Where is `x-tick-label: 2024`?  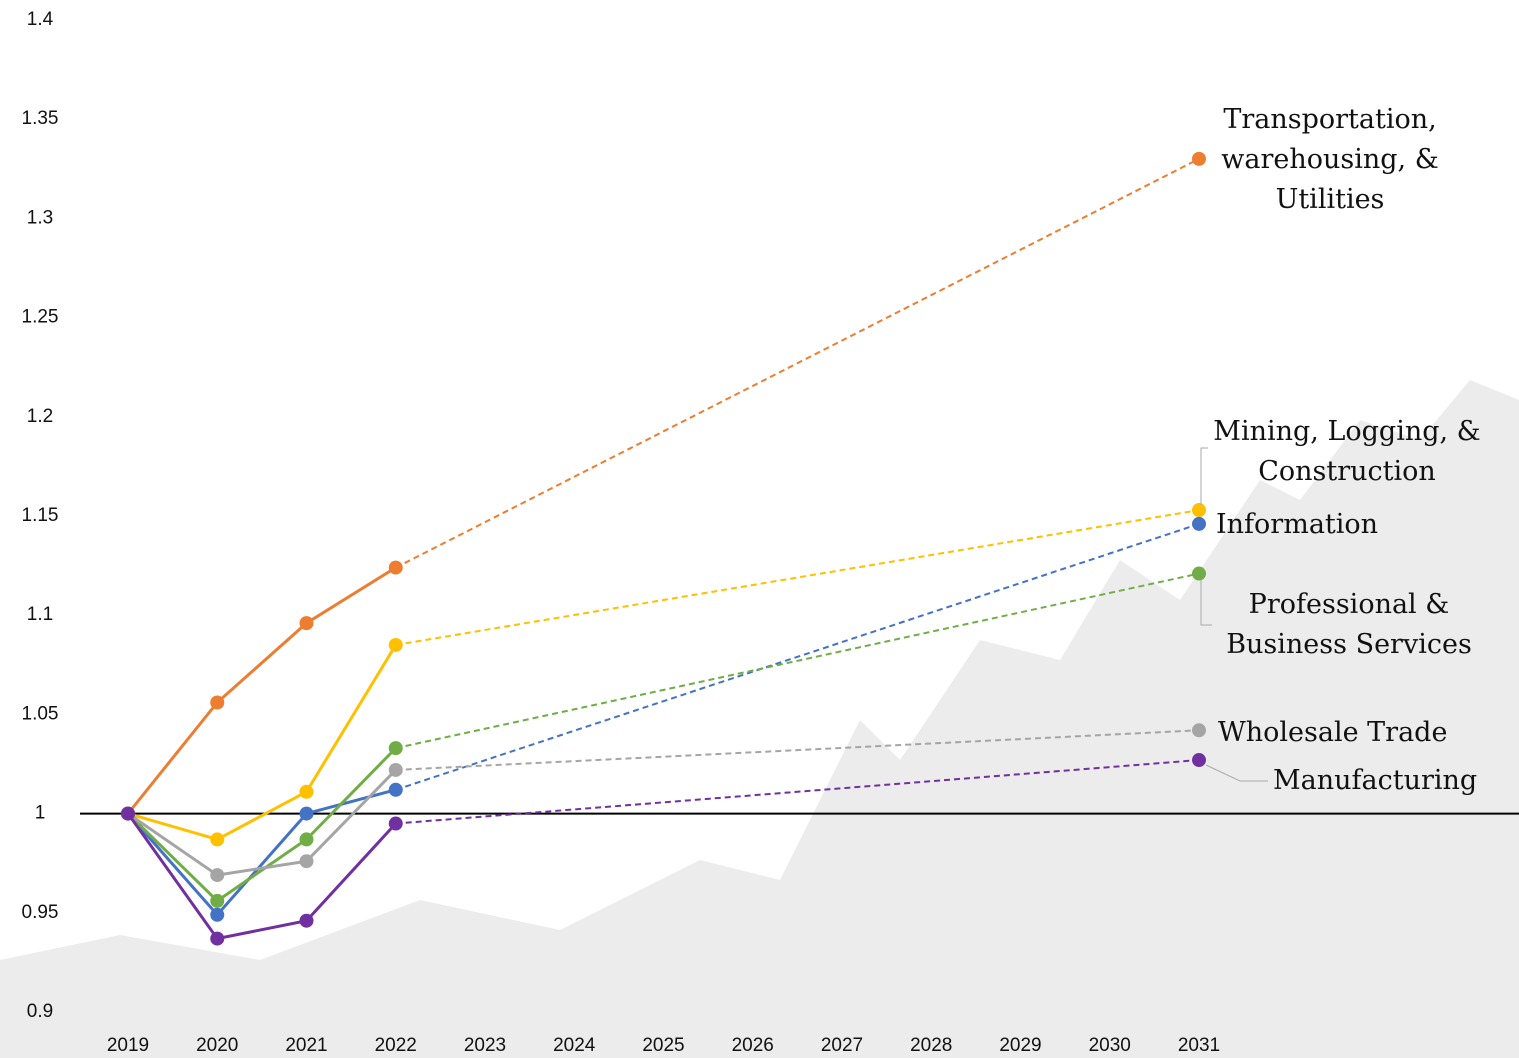
x-tick-label: 2024 is located at coordinates (574, 1045).